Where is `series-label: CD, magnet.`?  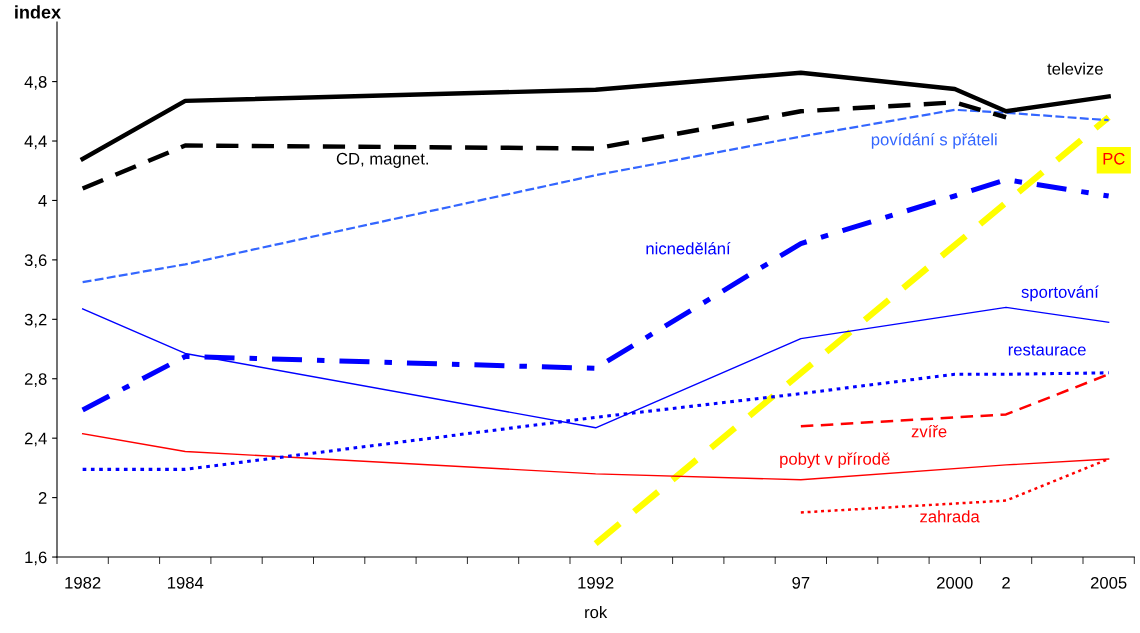 series-label: CD, magnet. is located at coordinates (382, 160).